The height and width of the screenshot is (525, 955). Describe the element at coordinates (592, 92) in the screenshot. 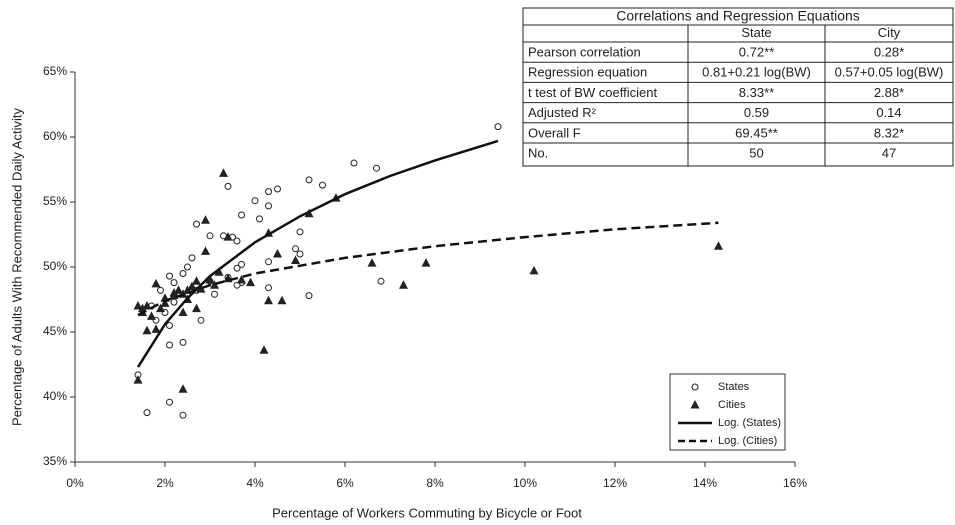

I see `row-label: t test of BW coefficient` at that location.